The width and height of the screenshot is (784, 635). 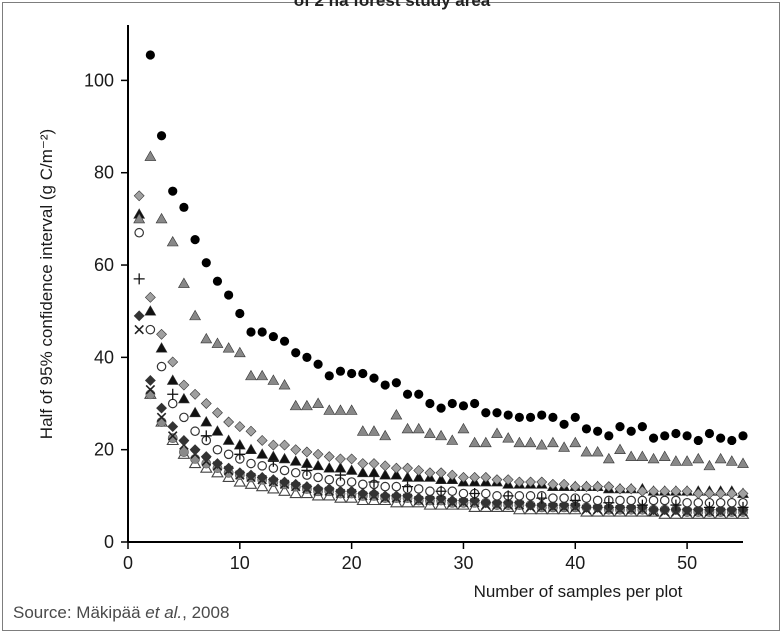 What do you see at coordinates (251, 483) in the screenshot?
I see `point-open-triangle` at bounding box center [251, 483].